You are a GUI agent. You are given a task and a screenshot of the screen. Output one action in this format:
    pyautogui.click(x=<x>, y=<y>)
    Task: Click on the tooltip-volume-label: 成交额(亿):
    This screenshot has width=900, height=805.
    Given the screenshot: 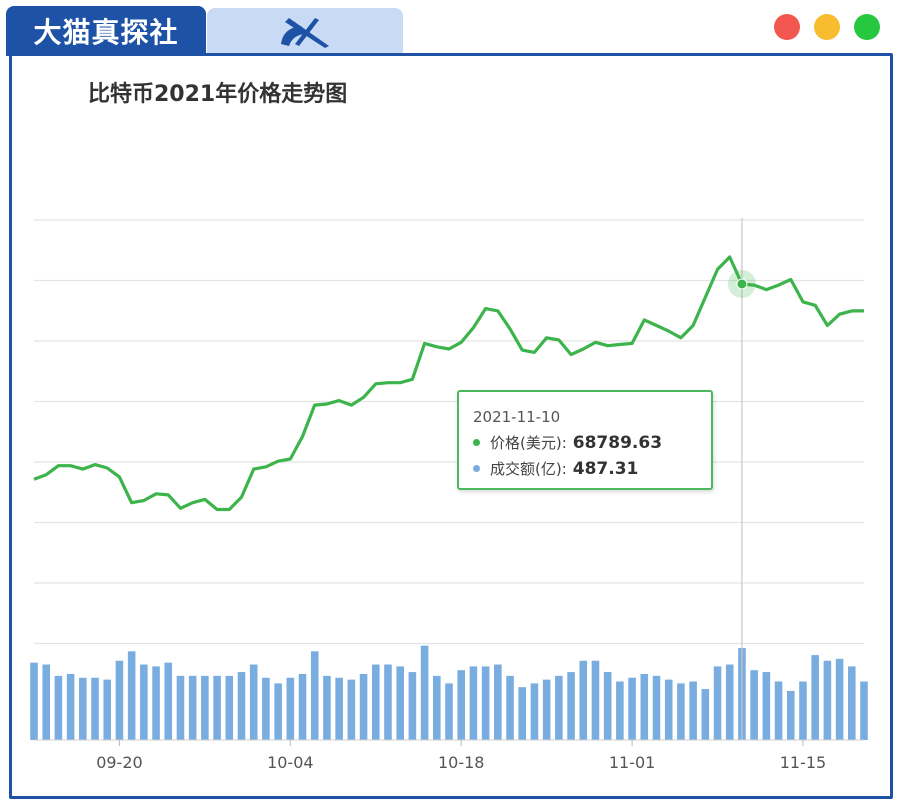 What is the action you would take?
    pyautogui.click(x=528, y=469)
    